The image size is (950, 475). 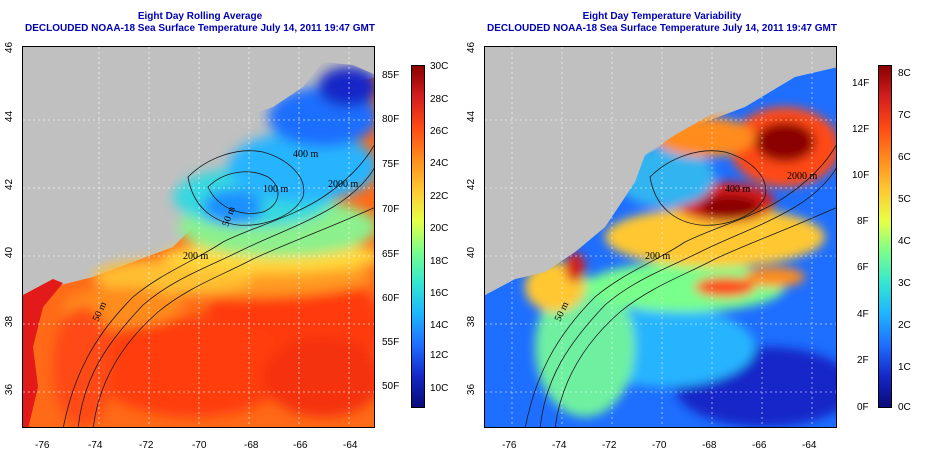 I want to click on left-title: Eight Day Rolling Average, so click(x=200, y=16).